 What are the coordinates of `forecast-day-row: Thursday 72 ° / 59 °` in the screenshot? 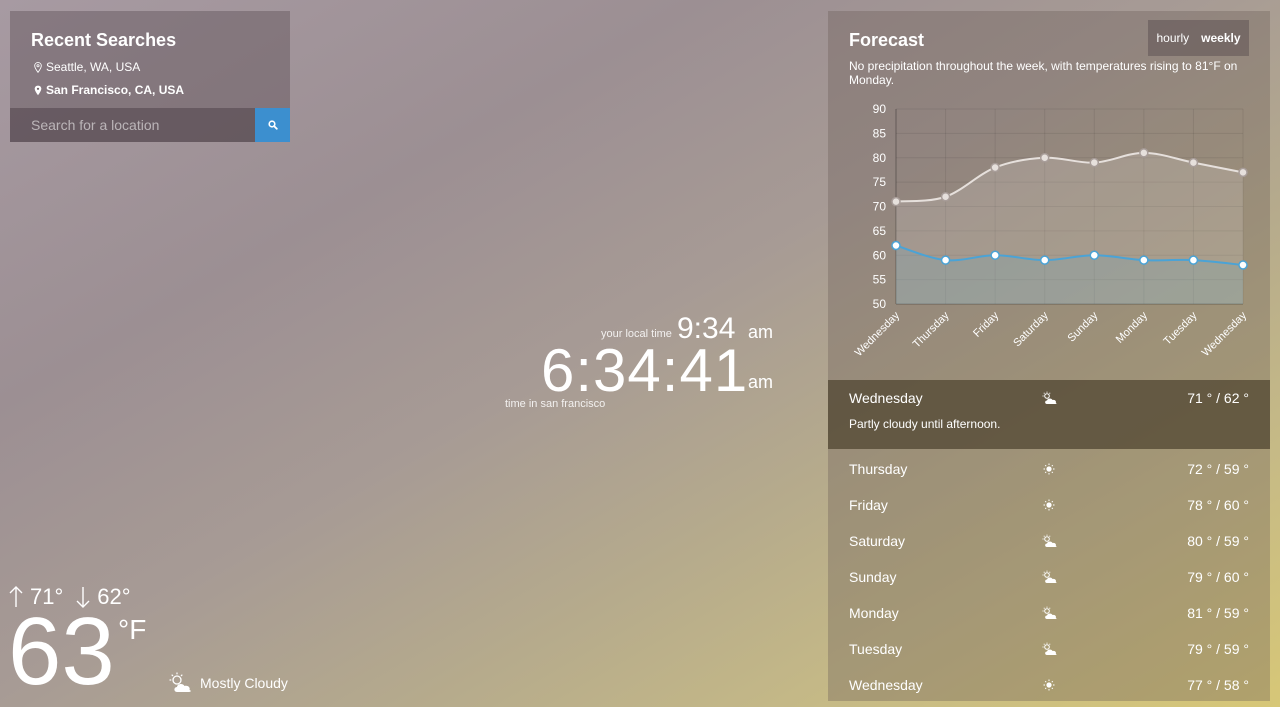 It's located at (1049, 469).